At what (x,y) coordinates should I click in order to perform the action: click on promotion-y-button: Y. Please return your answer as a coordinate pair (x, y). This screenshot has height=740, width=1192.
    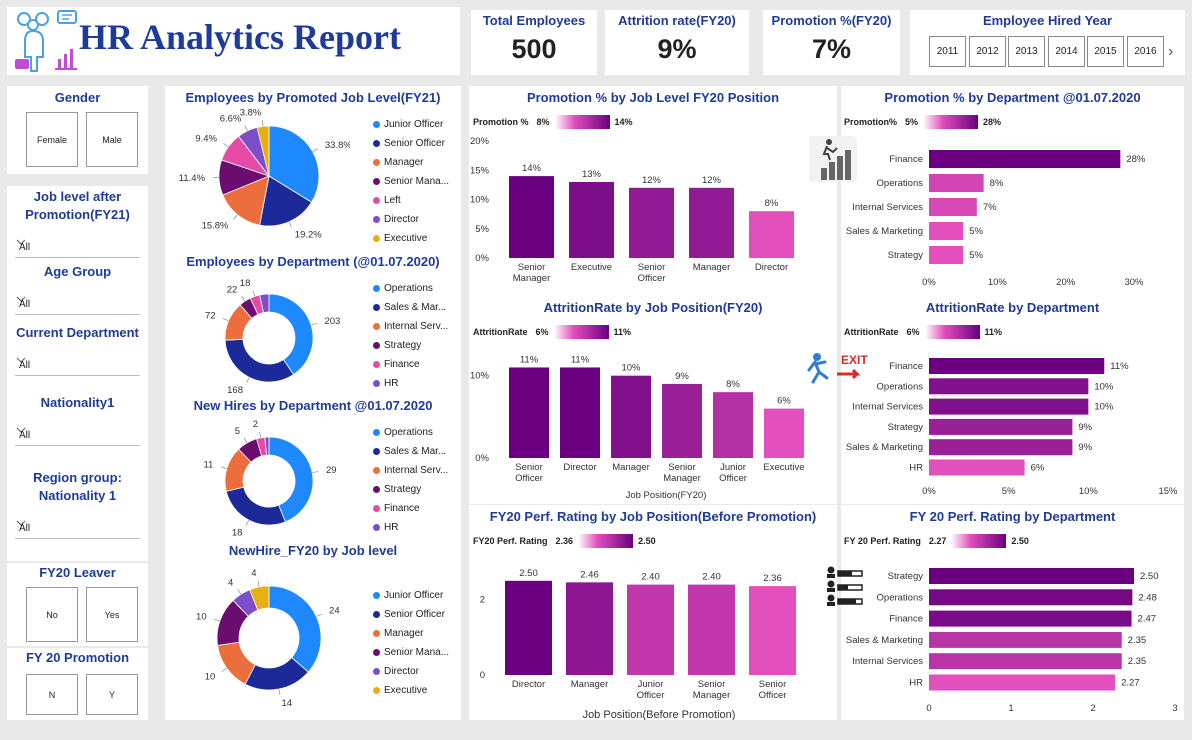
    Looking at the image, I should click on (112, 694).